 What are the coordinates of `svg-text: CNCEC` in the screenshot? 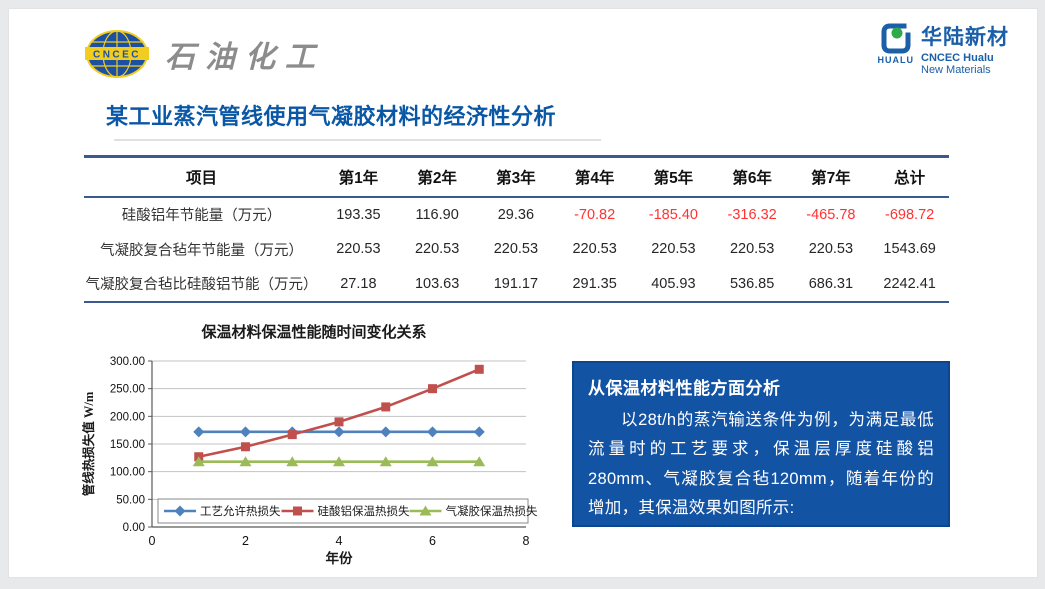 It's located at (117, 55).